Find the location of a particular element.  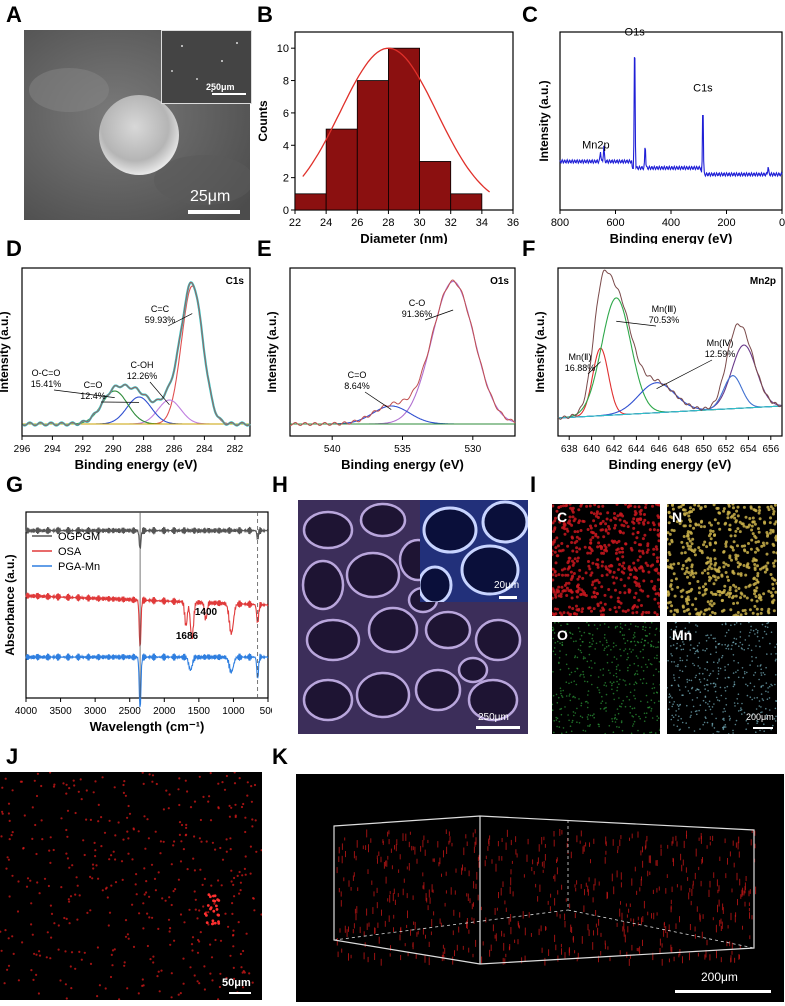

peak-annotation: C1s is located at coordinates (703, 88).